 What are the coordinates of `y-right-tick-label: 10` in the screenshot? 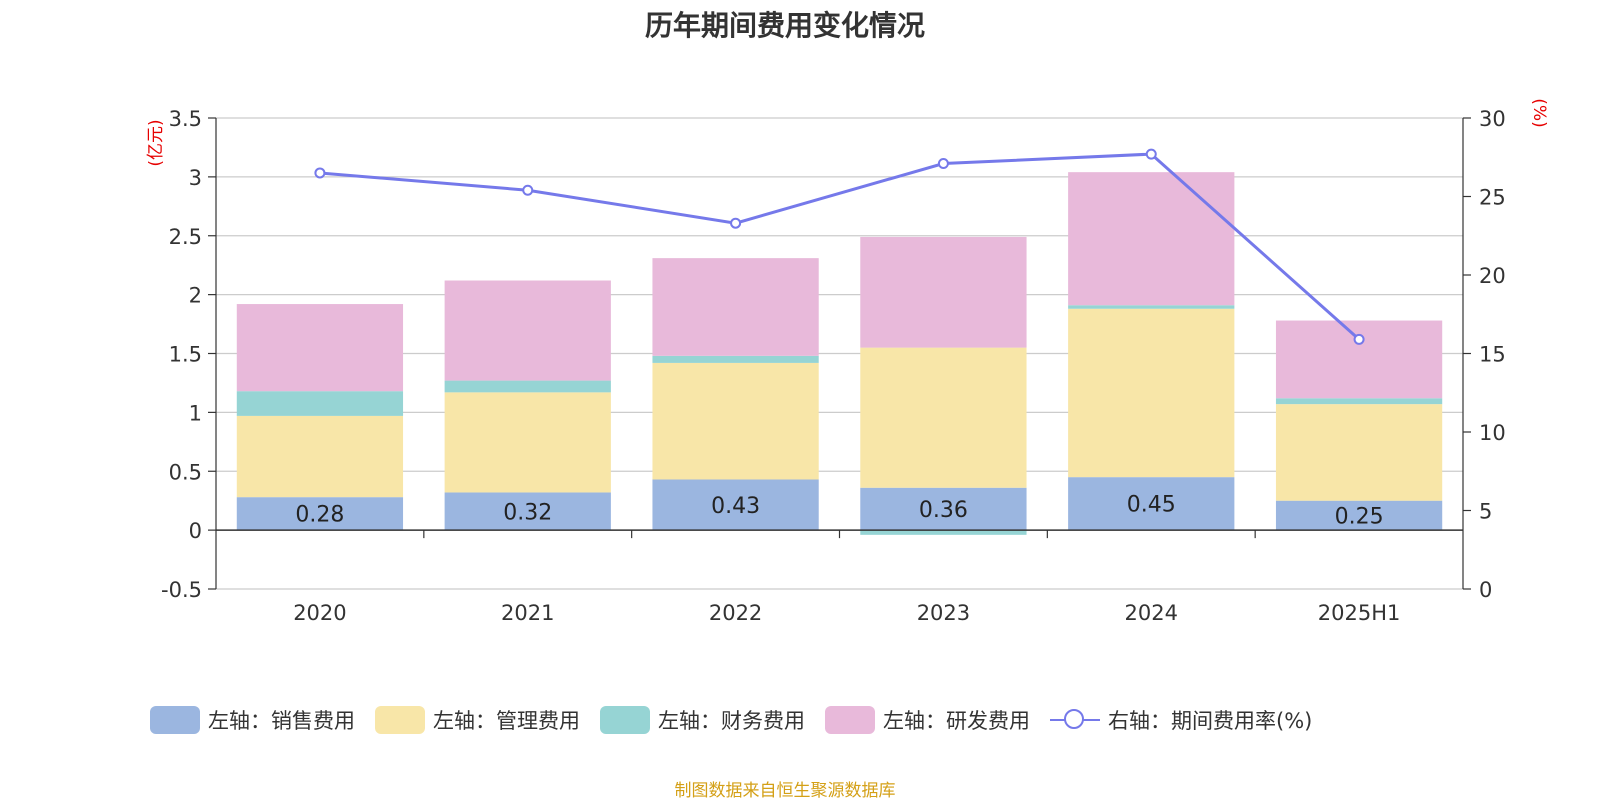 It's located at (1492, 433).